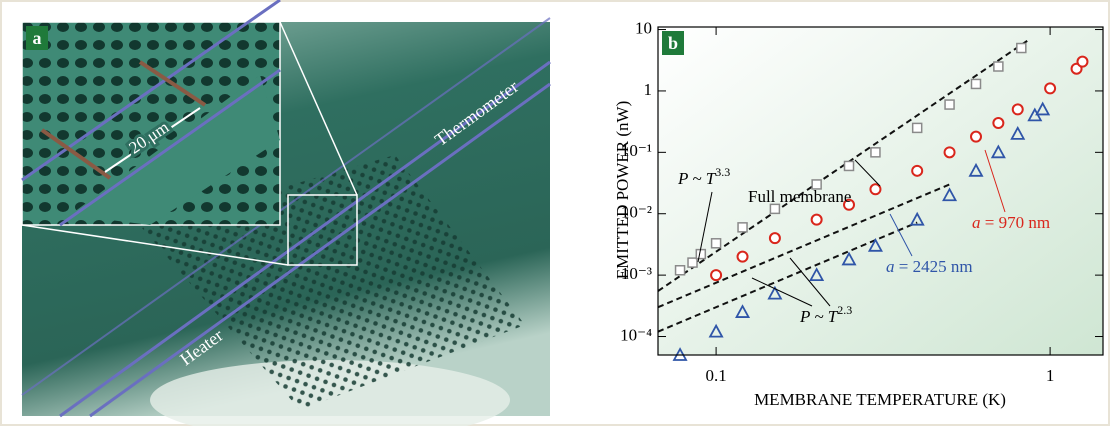 This screenshot has height=426, width=1110. What do you see at coordinates (643, 27) in the screenshot?
I see `y-tick-label: 10` at bounding box center [643, 27].